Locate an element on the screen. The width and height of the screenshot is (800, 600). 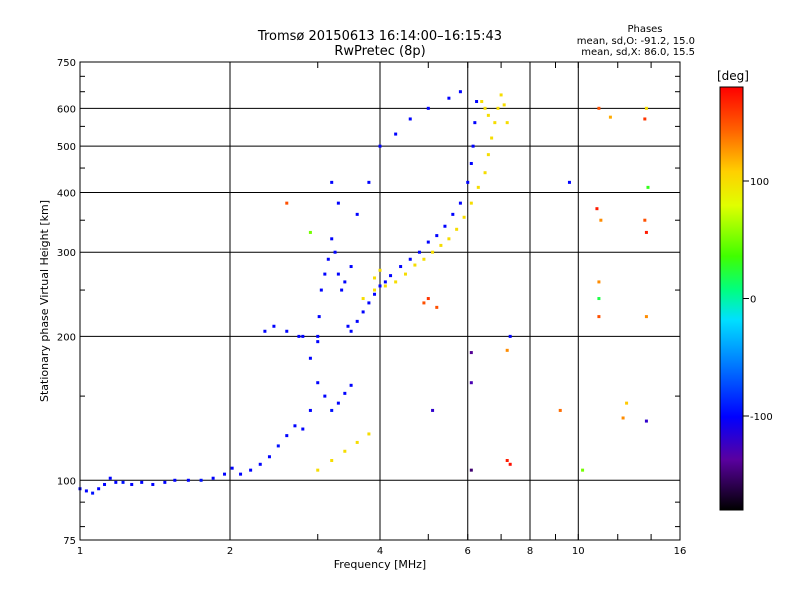
x-axis-label: Frequency [MHz] is located at coordinates (380, 564).